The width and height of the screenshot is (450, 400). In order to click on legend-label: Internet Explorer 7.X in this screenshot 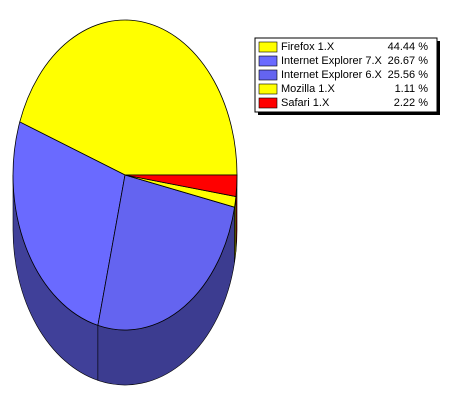, I will do `click(332, 61)`.